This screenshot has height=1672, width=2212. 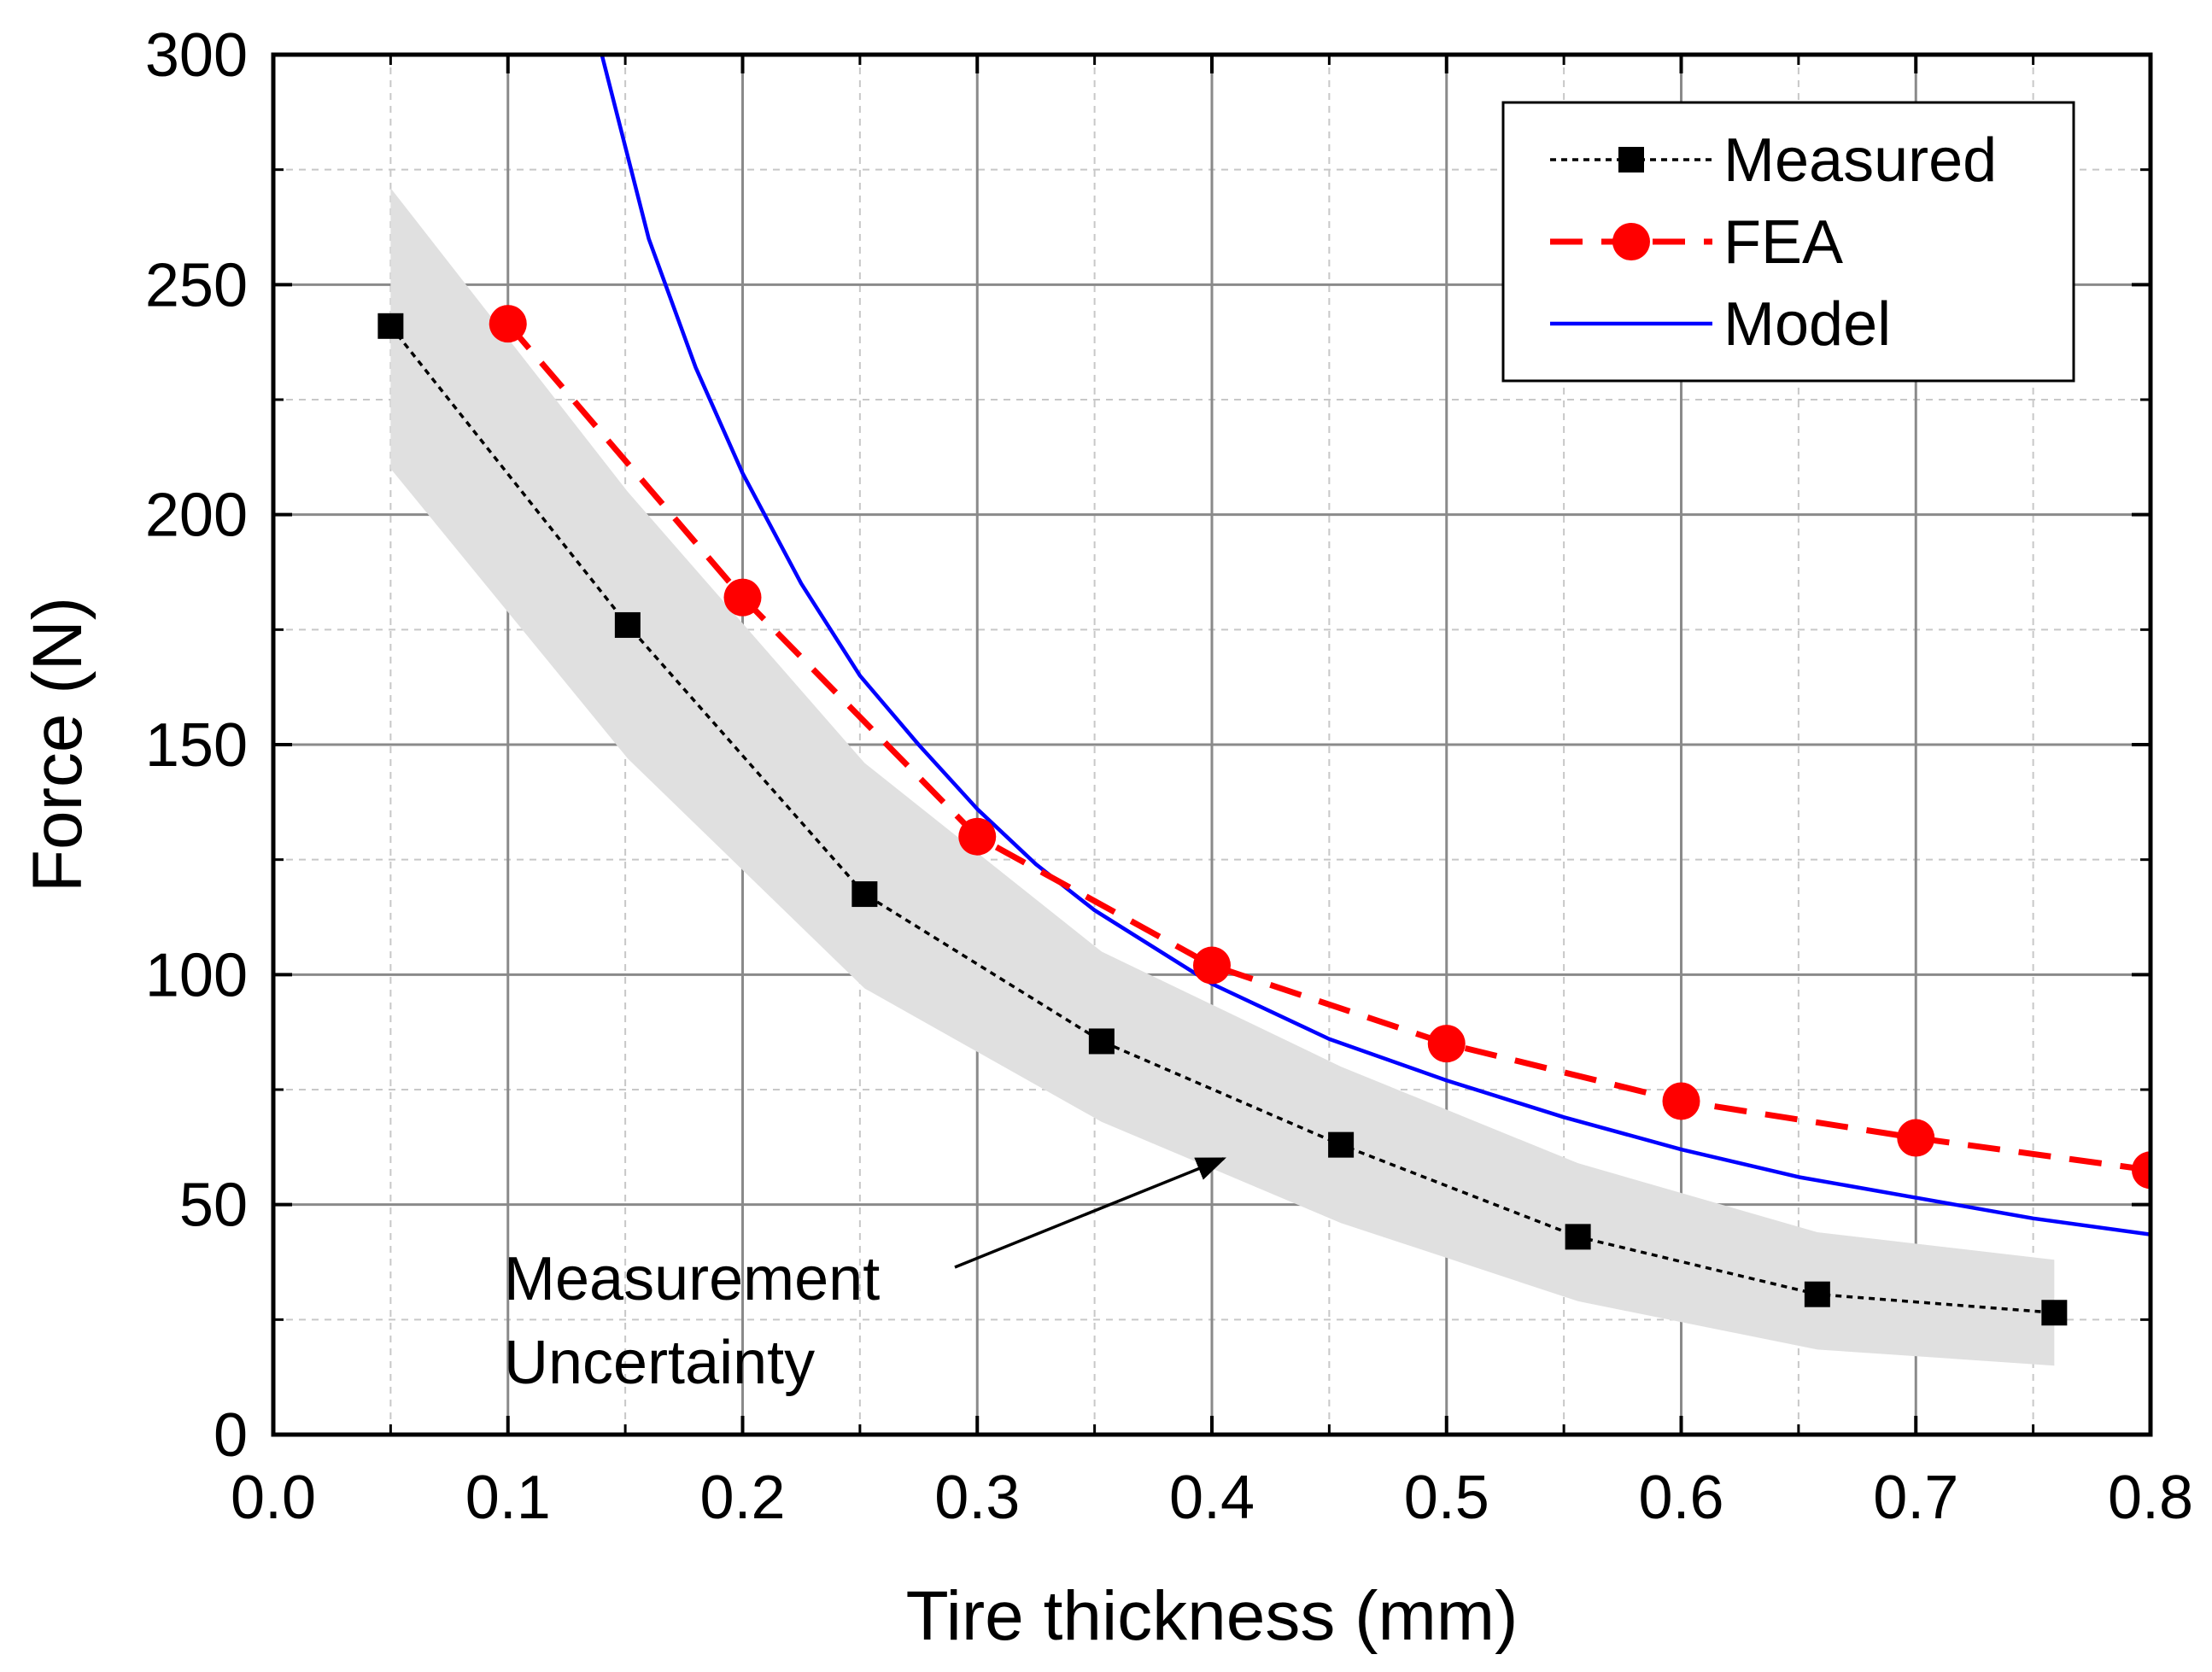 I want to click on x-tick-label: 0.7, so click(x=1915, y=1498).